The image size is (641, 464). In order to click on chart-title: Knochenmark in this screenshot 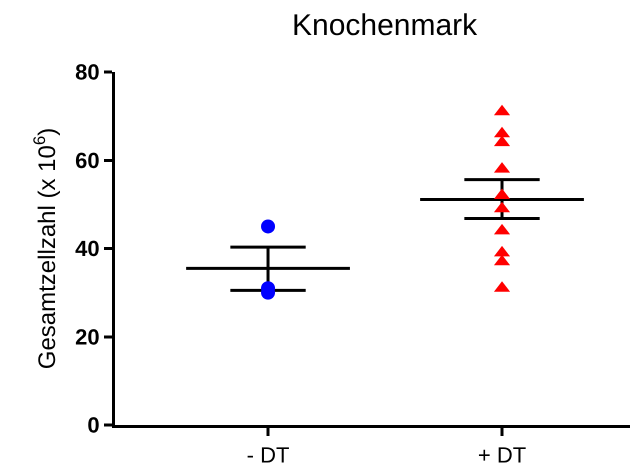, I will do `click(385, 25)`.